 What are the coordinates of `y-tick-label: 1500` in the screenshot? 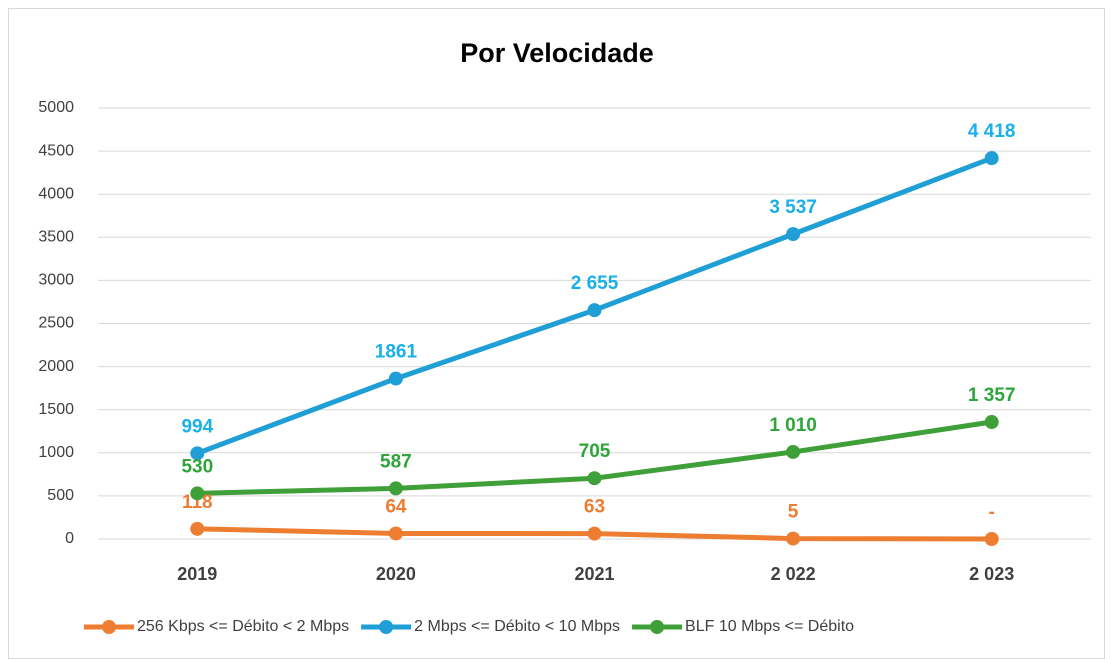 It's located at (56, 409).